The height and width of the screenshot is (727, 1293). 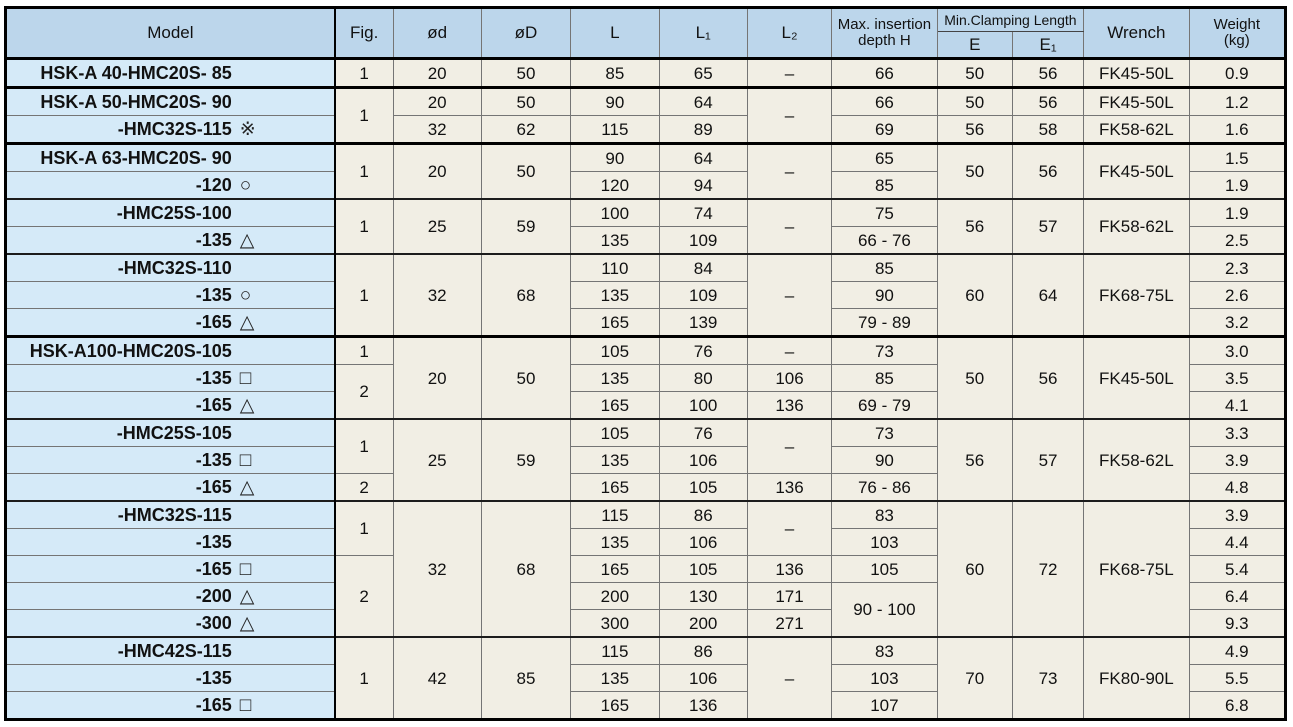 What do you see at coordinates (645, 295) in the screenshot?
I see `table-row: -HMC32S-110 1 32 68 110 84–85 60 64 FK68-75L 2.3` at bounding box center [645, 295].